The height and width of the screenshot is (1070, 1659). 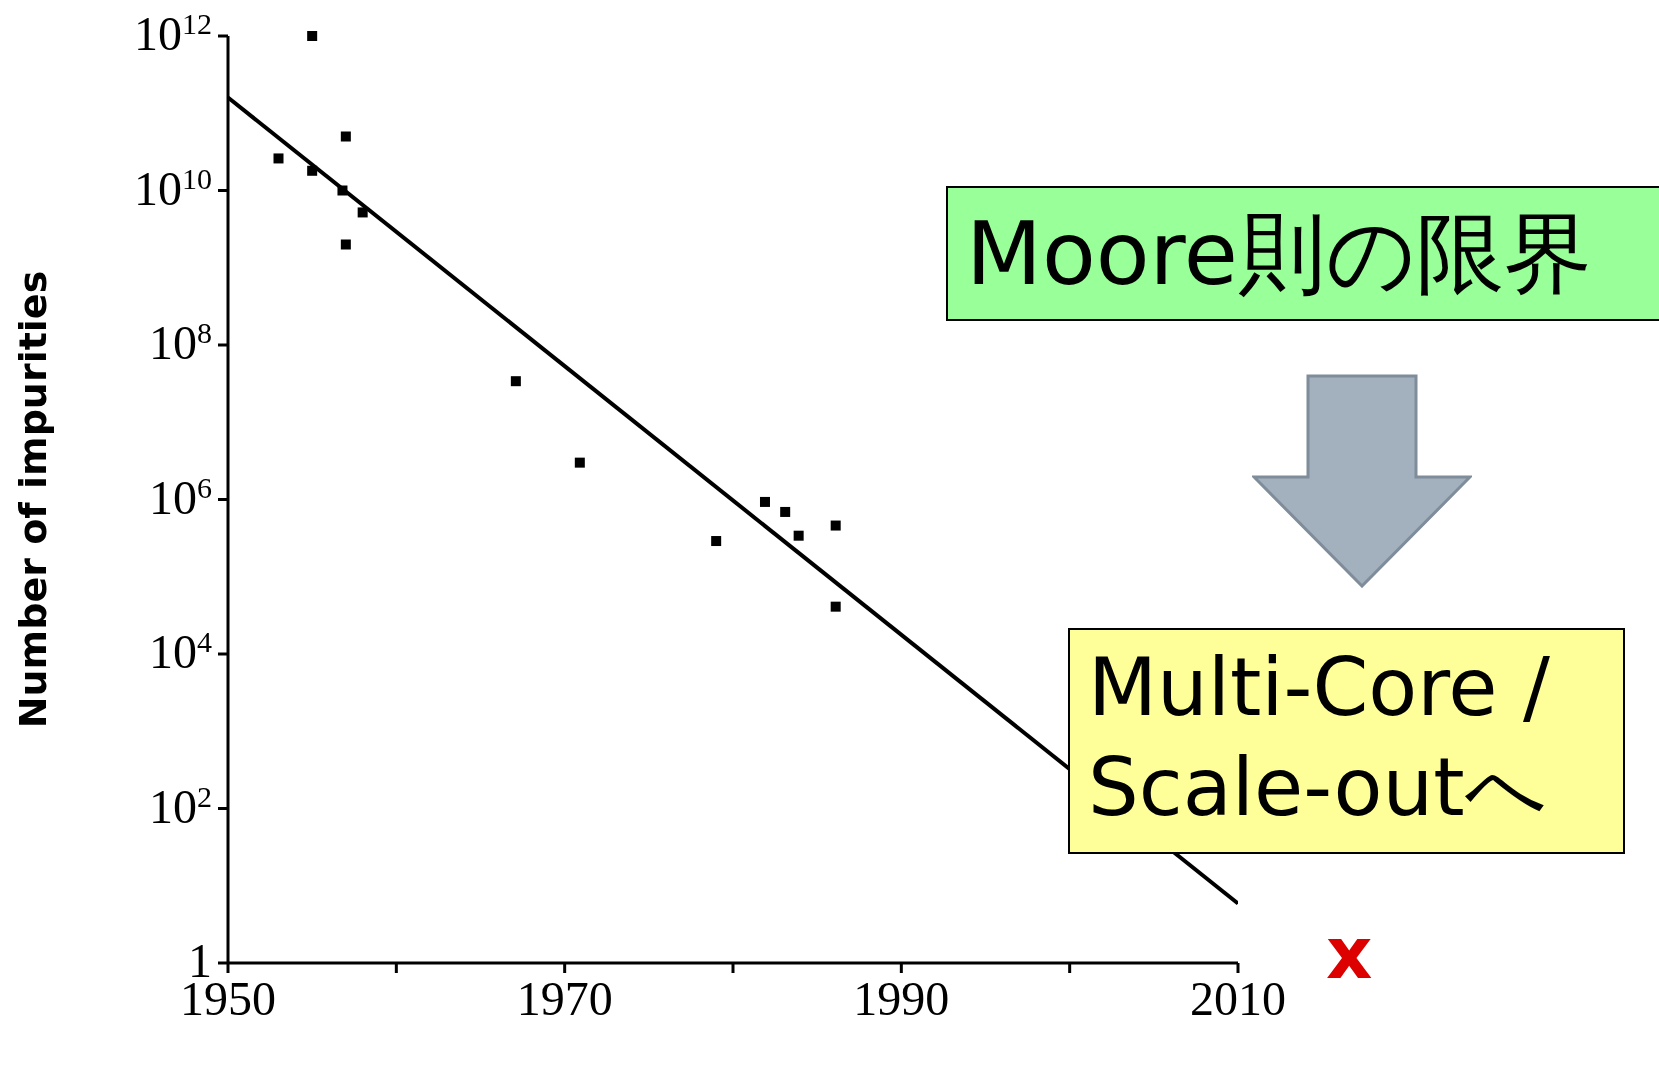 What do you see at coordinates (180, 806) in the screenshot?
I see `y-tick-label: 10$^{2}$` at bounding box center [180, 806].